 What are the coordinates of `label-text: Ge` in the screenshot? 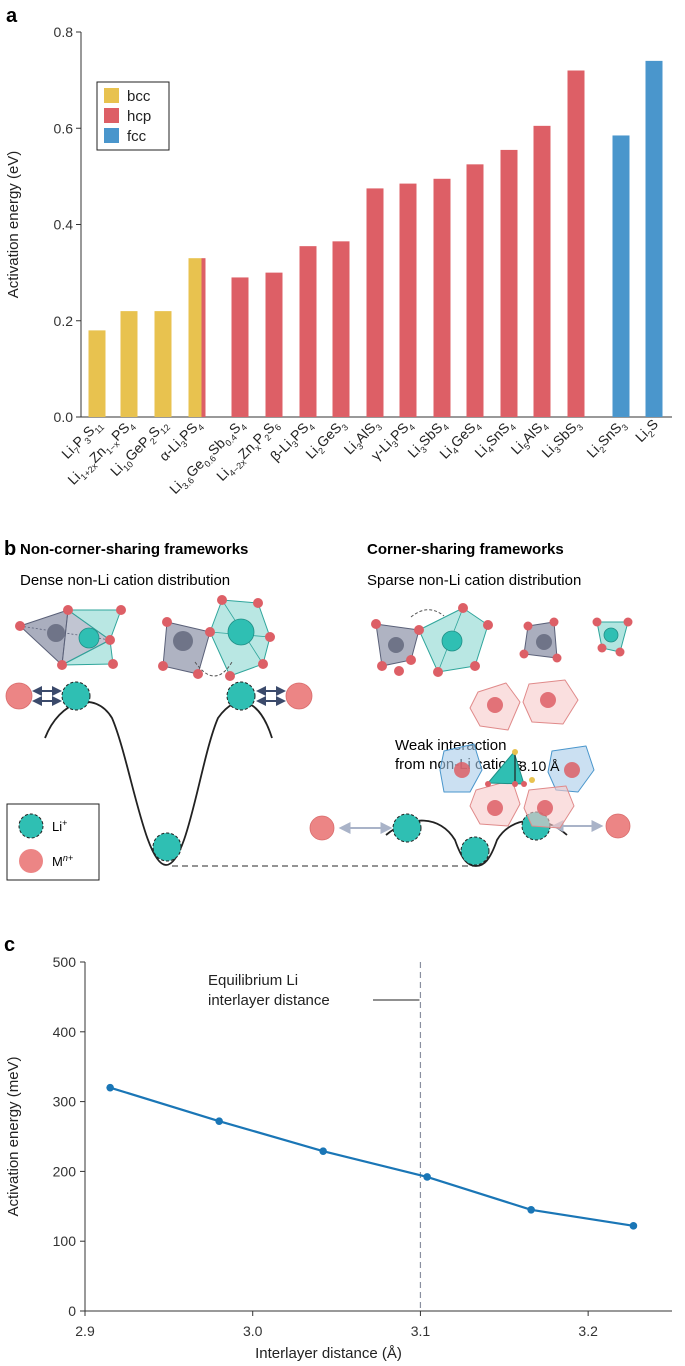 It's located at (195, 468).